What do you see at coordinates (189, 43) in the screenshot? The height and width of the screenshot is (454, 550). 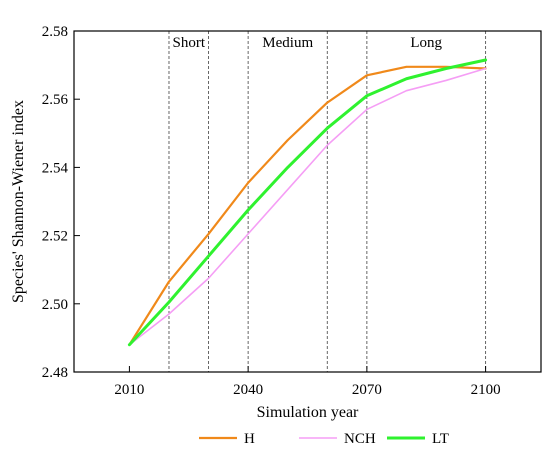 I see `phase-label: Short` at bounding box center [189, 43].